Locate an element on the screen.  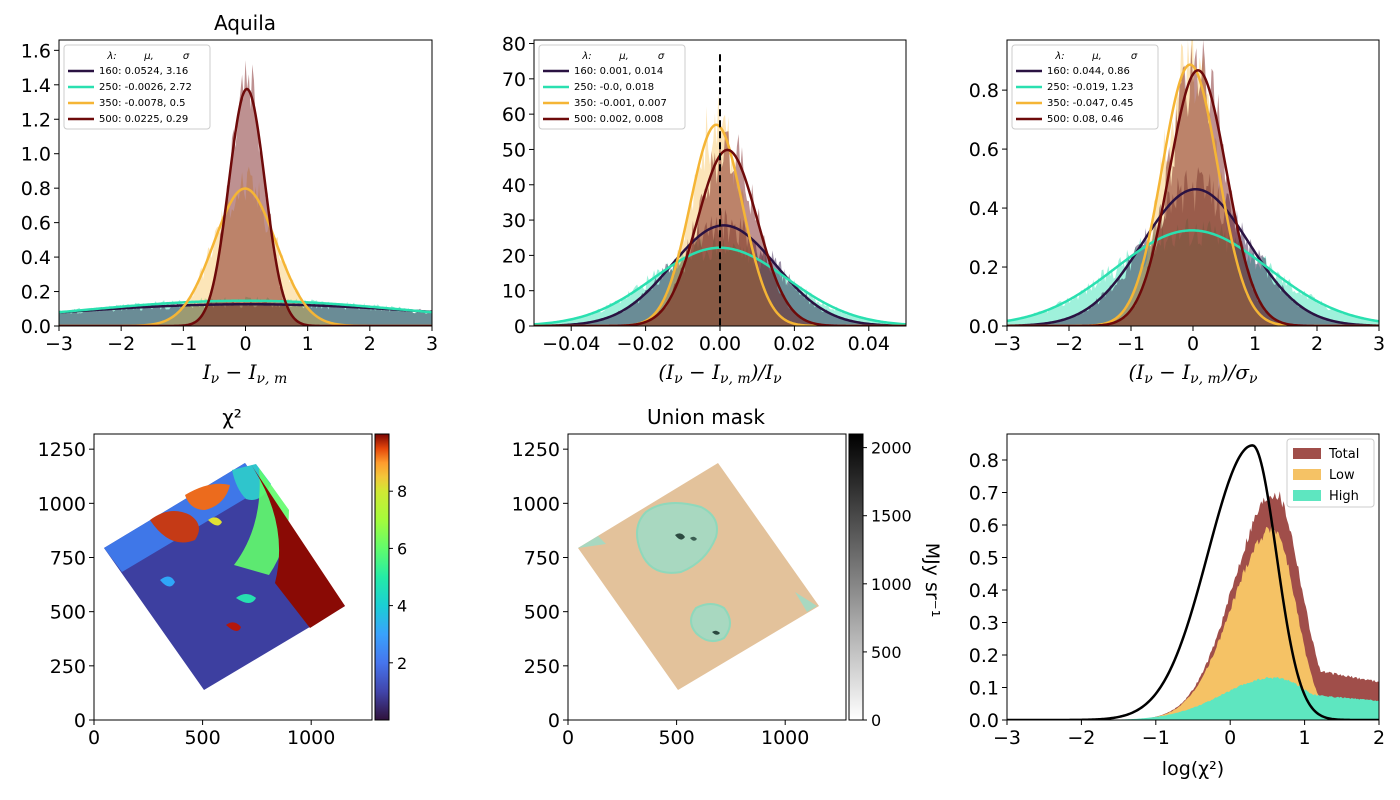
union-mask-image is located at coordinates (698, 576).